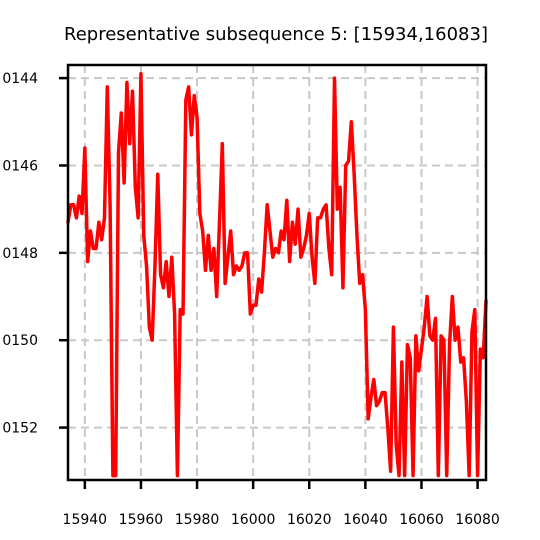 The image size is (540, 540). I want to click on x-tick-label: 16060, so click(421, 520).